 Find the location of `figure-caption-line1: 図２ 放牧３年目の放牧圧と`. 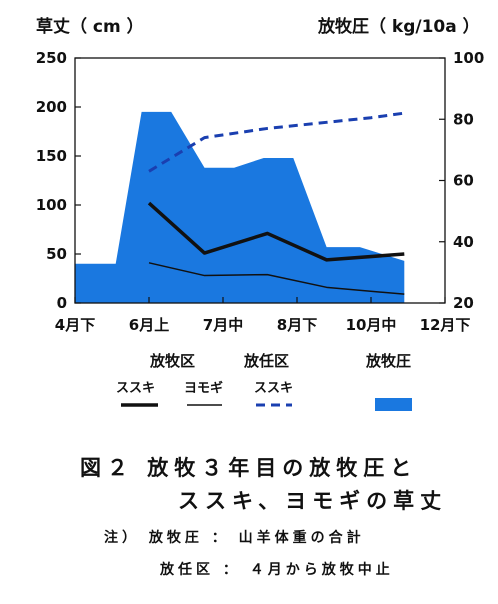

figure-caption-line1: 図２ 放牧３年目の放牧圧と is located at coordinates (249, 468).